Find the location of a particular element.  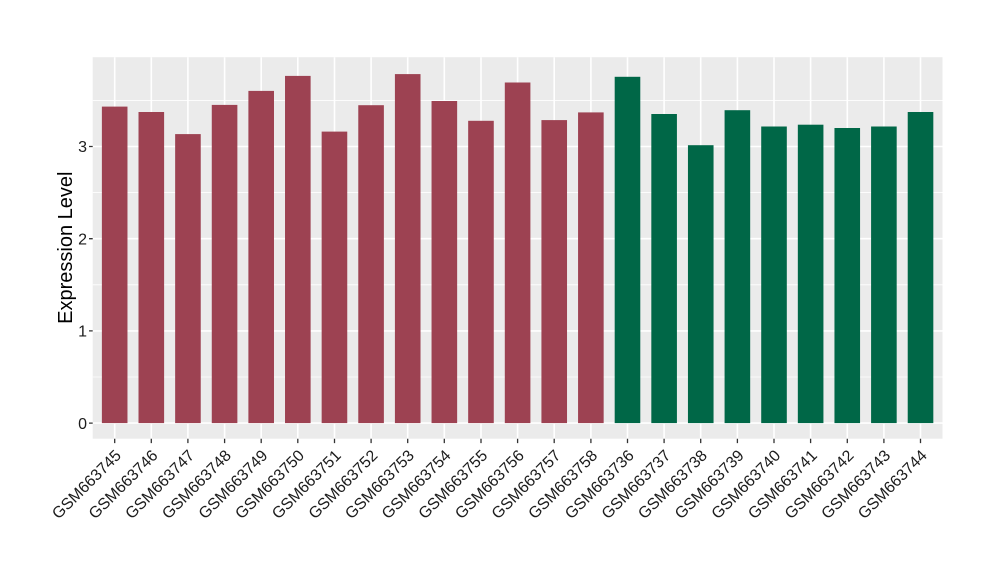

svg-text: 0 is located at coordinates (82, 424).